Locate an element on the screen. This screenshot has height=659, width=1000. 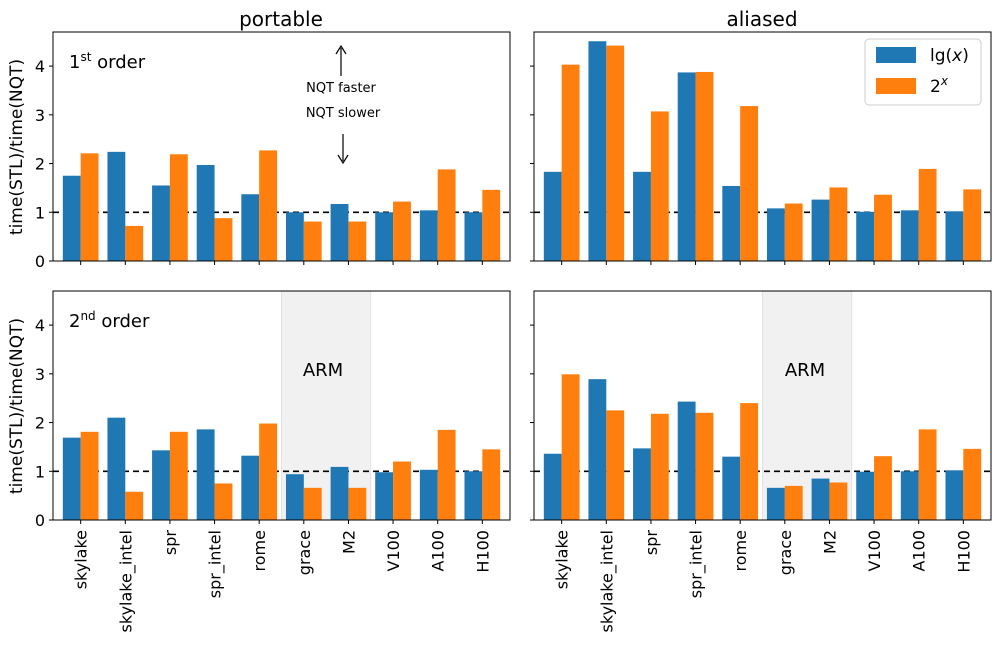
bar-aliased-2nd-lgx-H100 is located at coordinates (954, 495).